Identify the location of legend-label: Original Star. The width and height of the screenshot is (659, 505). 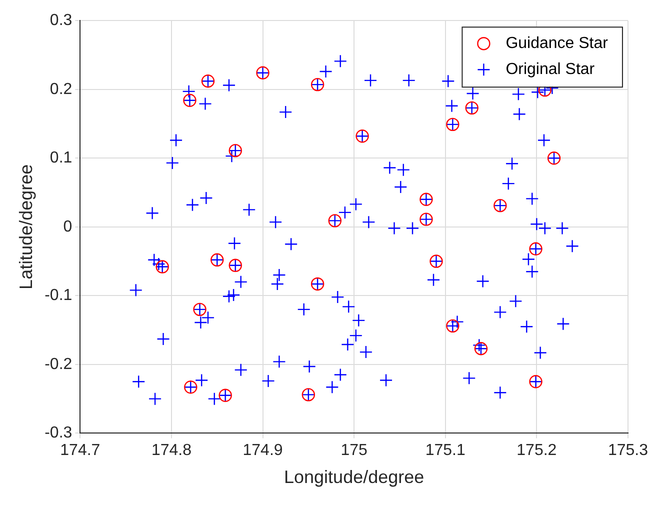
(551, 69).